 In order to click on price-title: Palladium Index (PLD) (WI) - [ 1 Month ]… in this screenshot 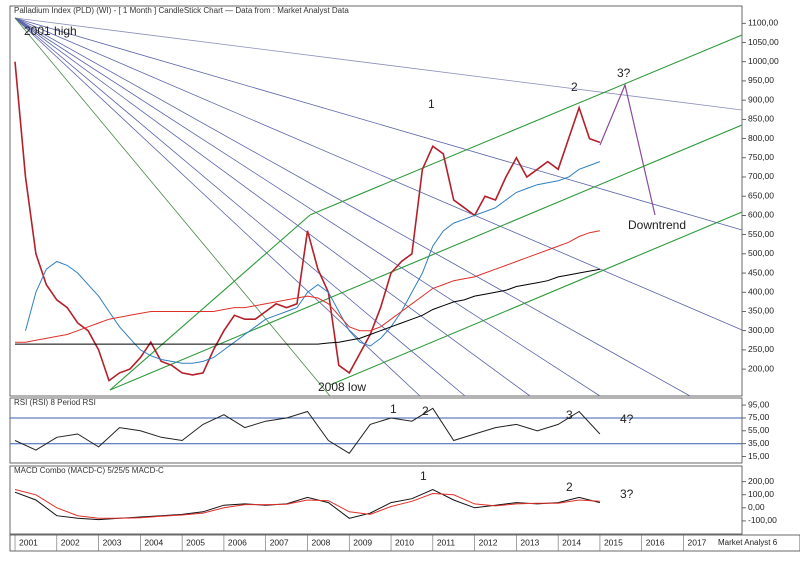, I will do `click(181, 10)`.